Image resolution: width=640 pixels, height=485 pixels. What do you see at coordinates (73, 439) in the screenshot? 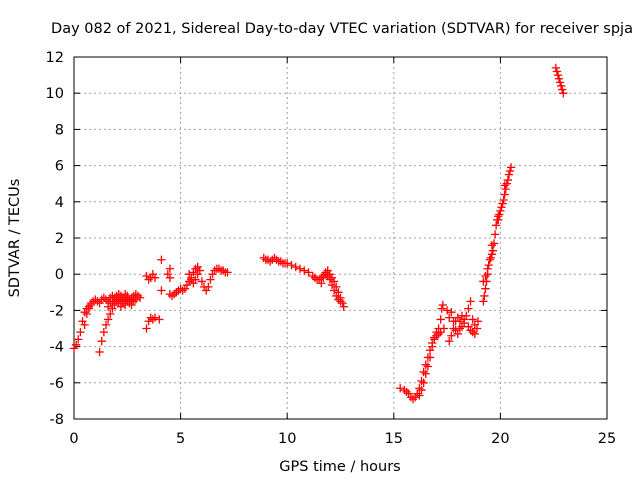
I see `x-tick-label: 0` at bounding box center [73, 439].